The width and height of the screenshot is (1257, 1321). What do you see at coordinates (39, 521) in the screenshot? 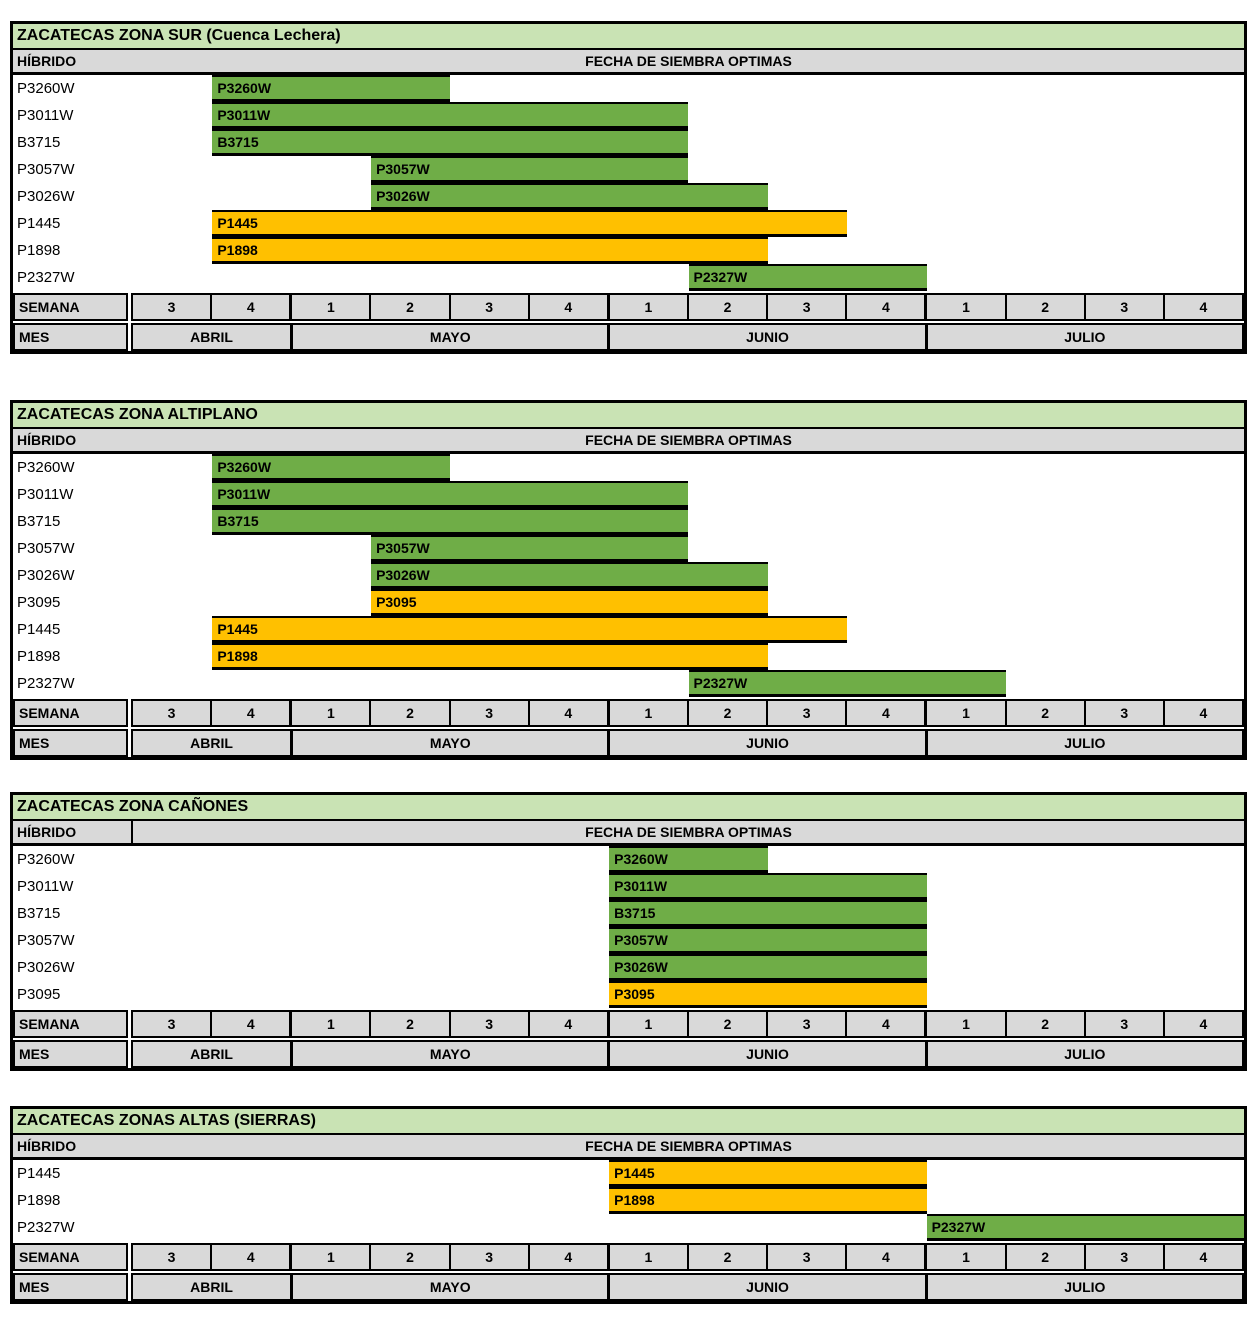
I see `hybrid-label: B3715` at bounding box center [39, 521].